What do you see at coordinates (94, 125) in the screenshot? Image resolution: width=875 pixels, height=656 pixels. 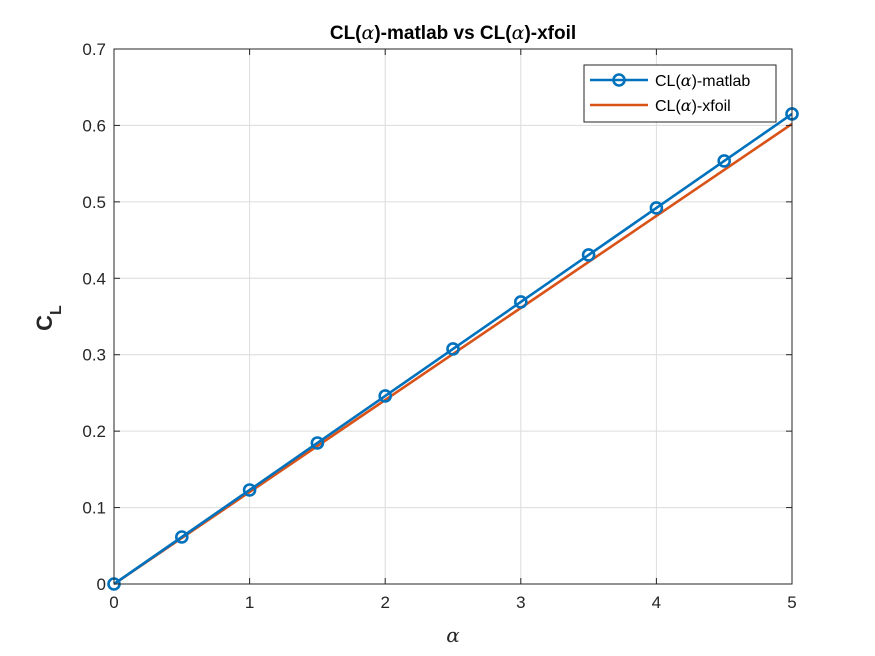 I see `y-tick-label: 0.6` at bounding box center [94, 125].